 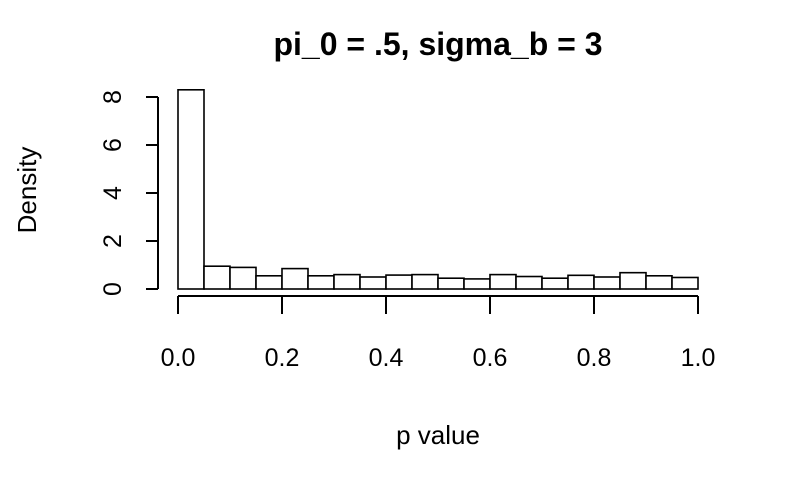 What do you see at coordinates (437, 44) in the screenshot?
I see `chart-title: pi_0 = .5, sigma_b = 3` at bounding box center [437, 44].